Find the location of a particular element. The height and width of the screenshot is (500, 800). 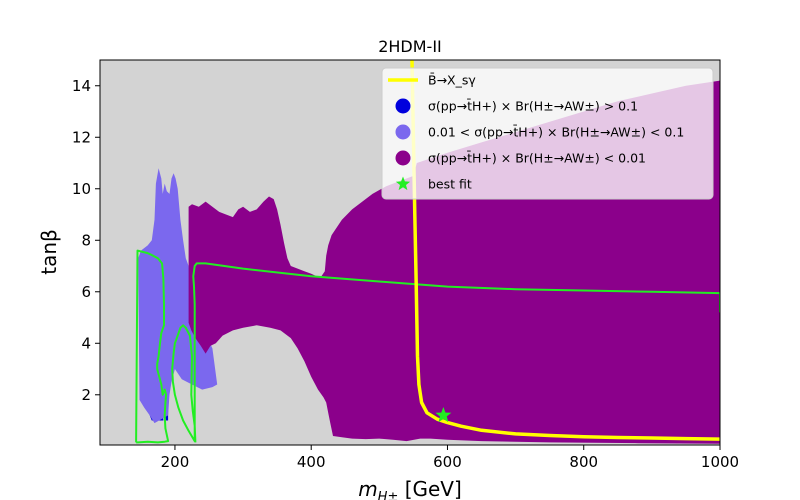

x-tick-label: 200 is located at coordinates (175, 462).